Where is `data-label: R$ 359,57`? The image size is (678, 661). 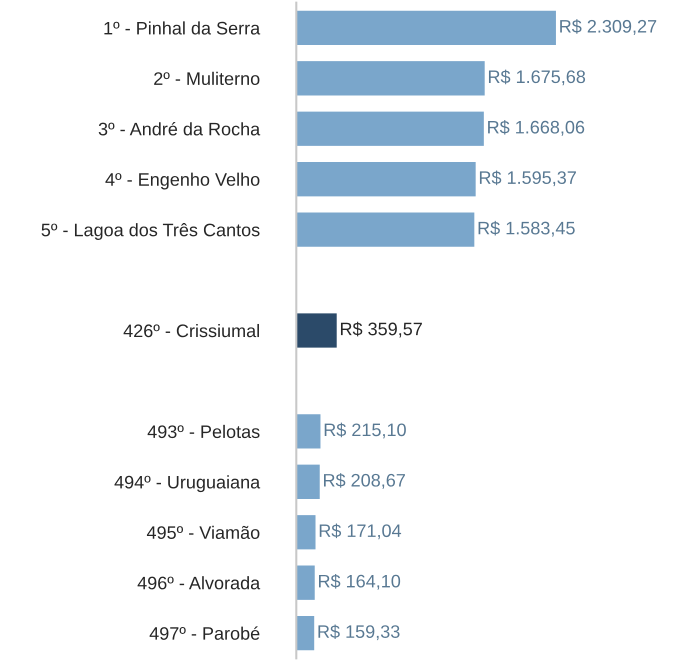 data-label: R$ 359,57 is located at coordinates (381, 330).